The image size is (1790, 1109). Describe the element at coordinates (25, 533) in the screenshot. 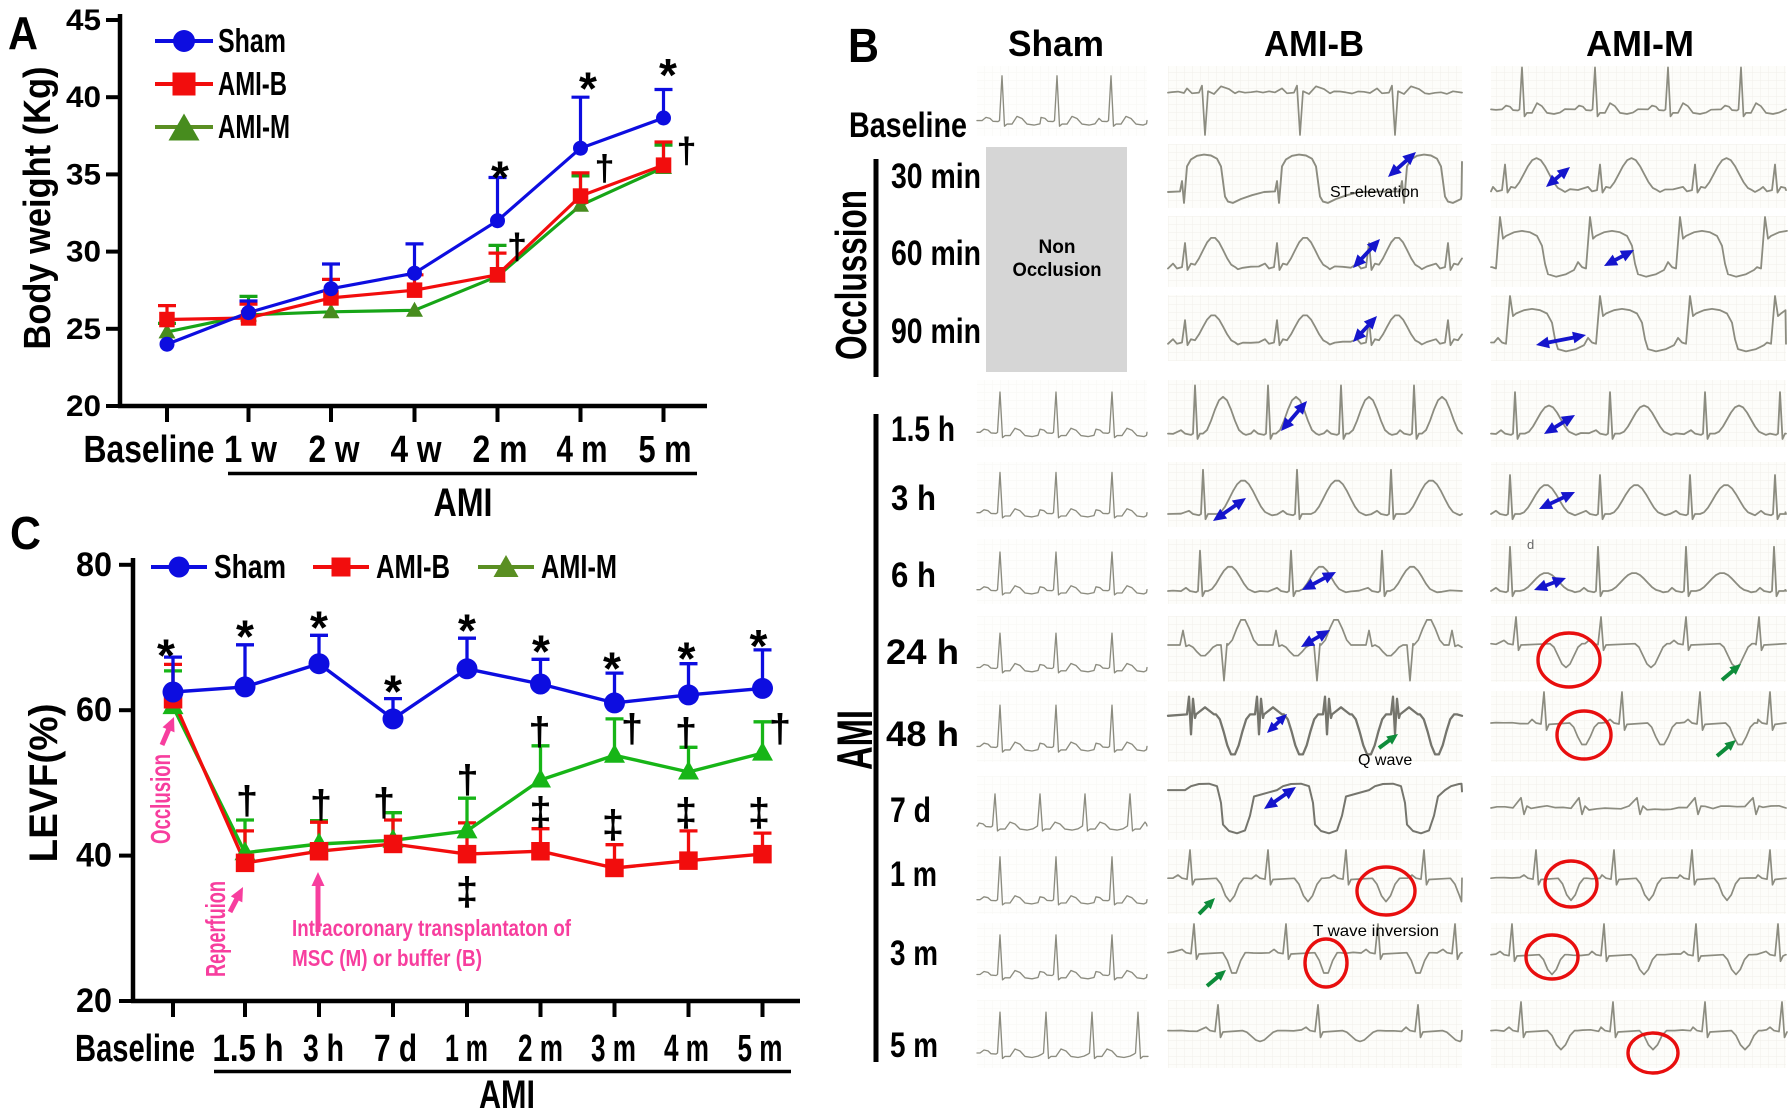

I see `svg-text: C` at that location.